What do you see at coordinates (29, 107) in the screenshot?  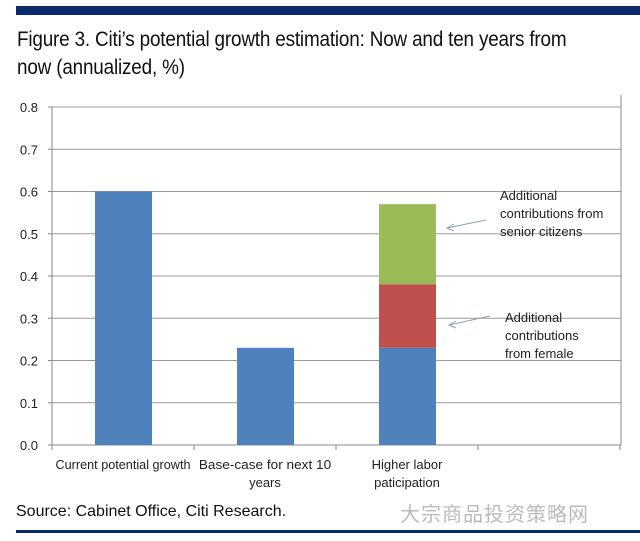 I see `y-tick-label: 0.8` at bounding box center [29, 107].